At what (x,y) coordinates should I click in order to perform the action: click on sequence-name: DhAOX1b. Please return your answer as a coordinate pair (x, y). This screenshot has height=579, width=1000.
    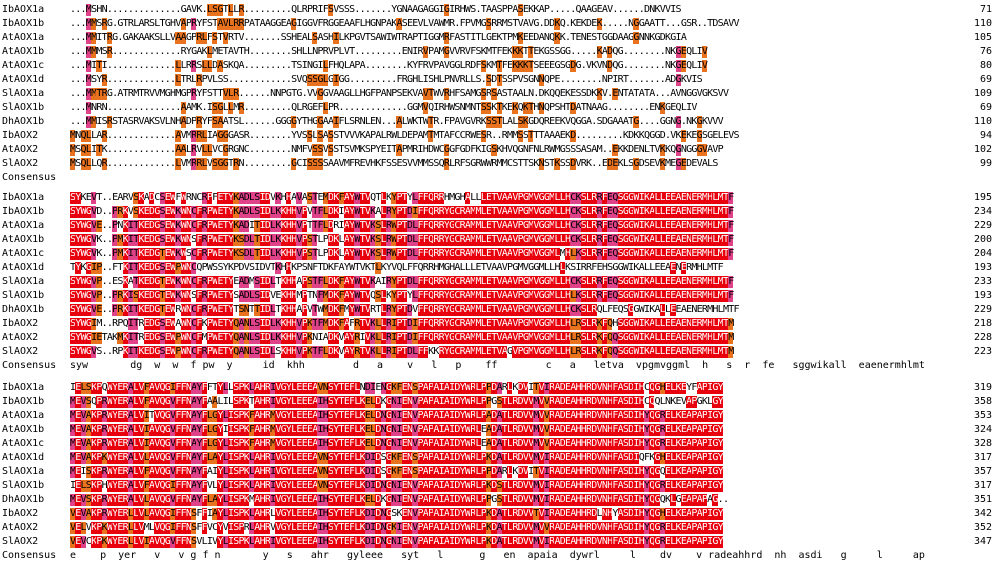
    Looking at the image, I should click on (23, 499).